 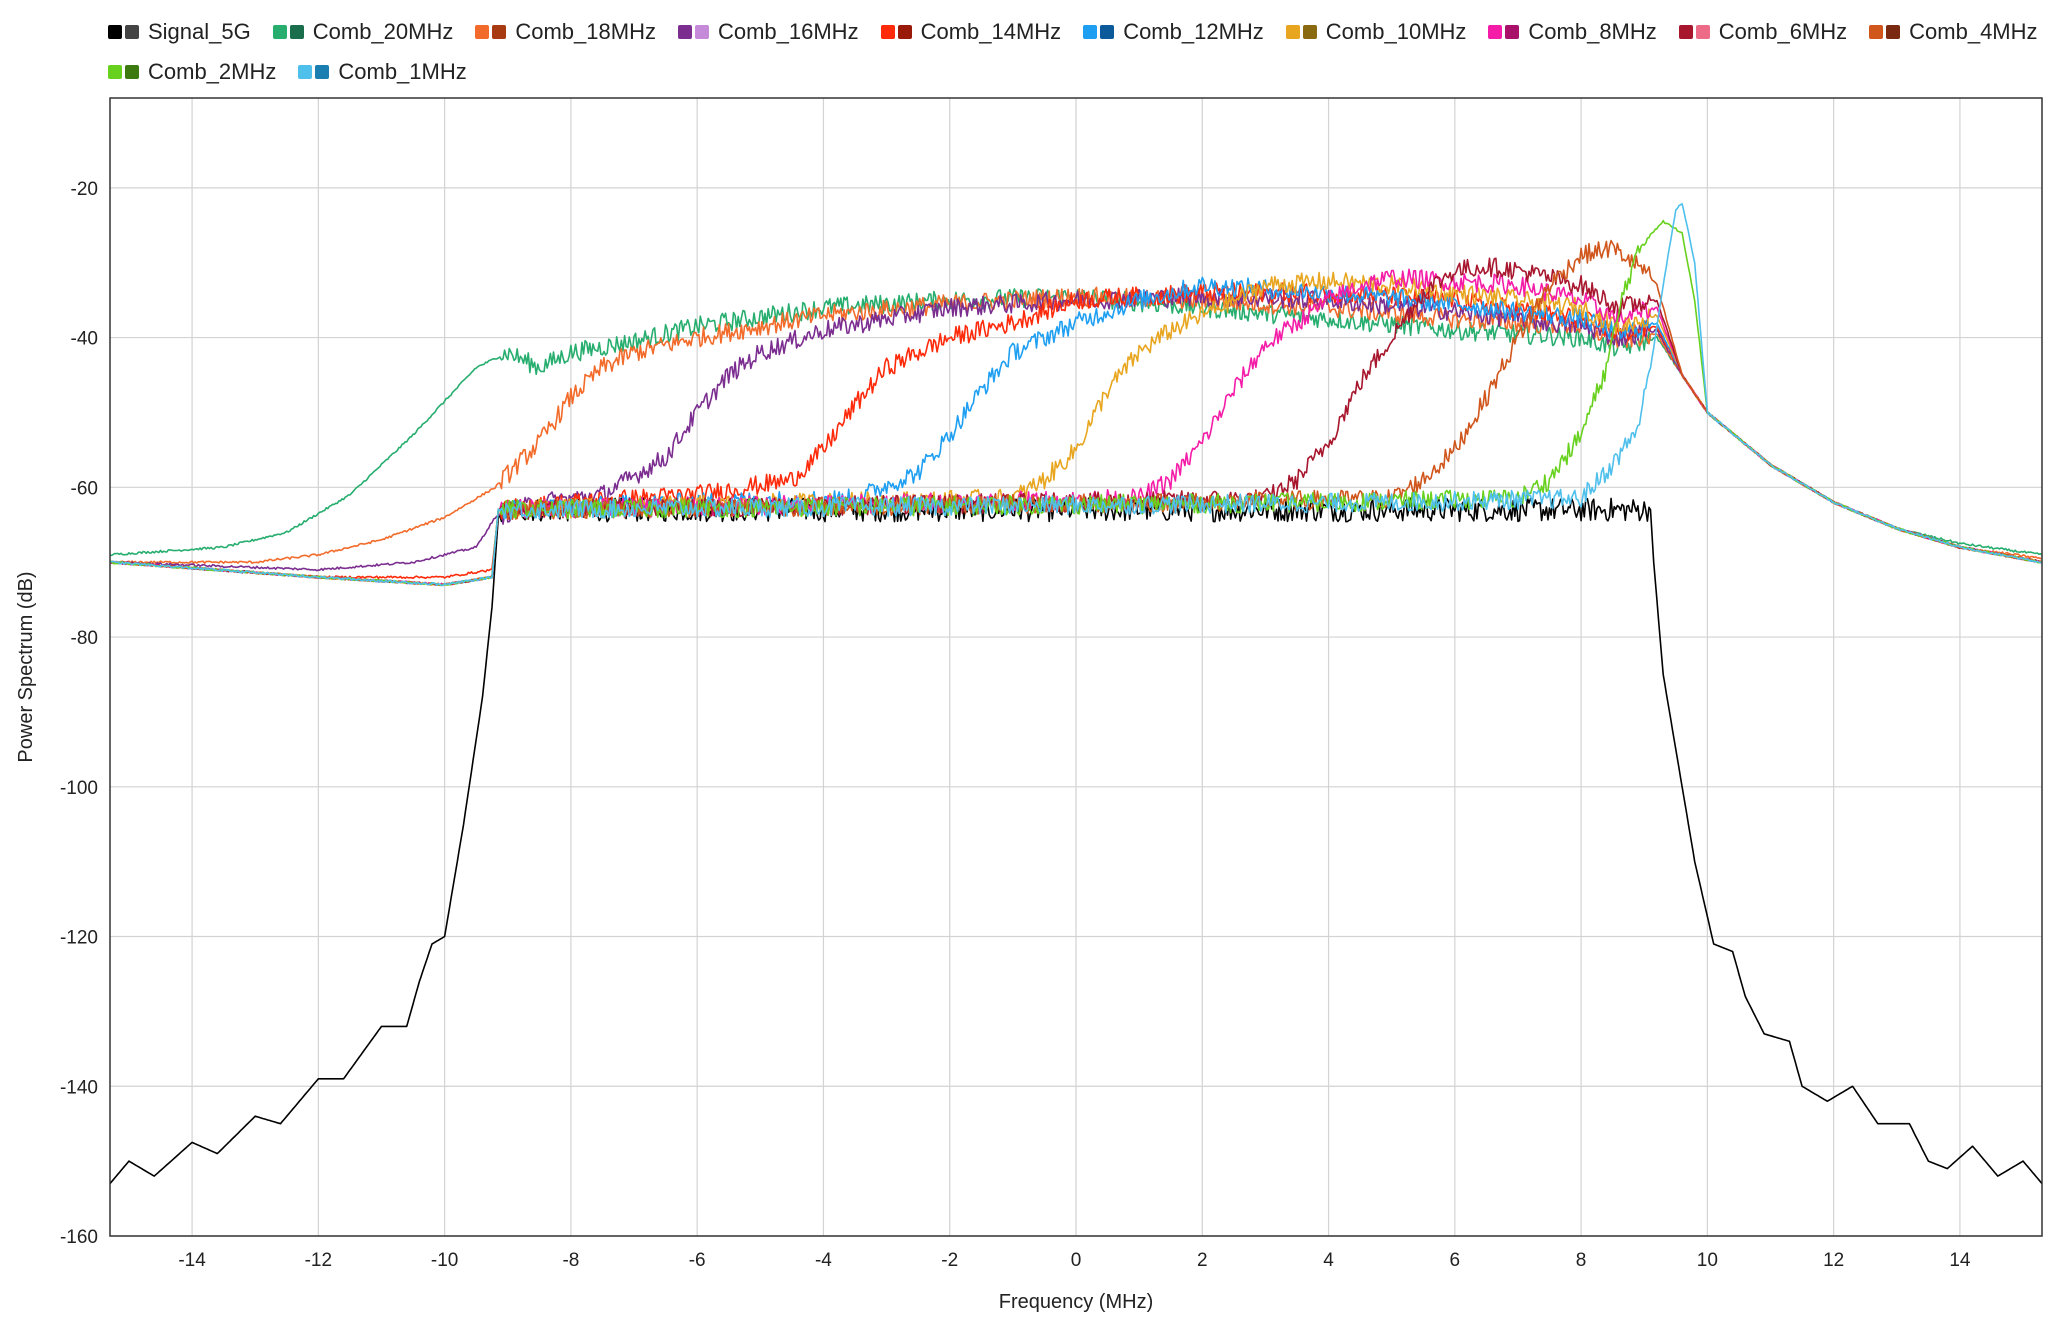 I want to click on legend-item-comb_2mhz: Comb_2MHz, so click(x=192, y=72).